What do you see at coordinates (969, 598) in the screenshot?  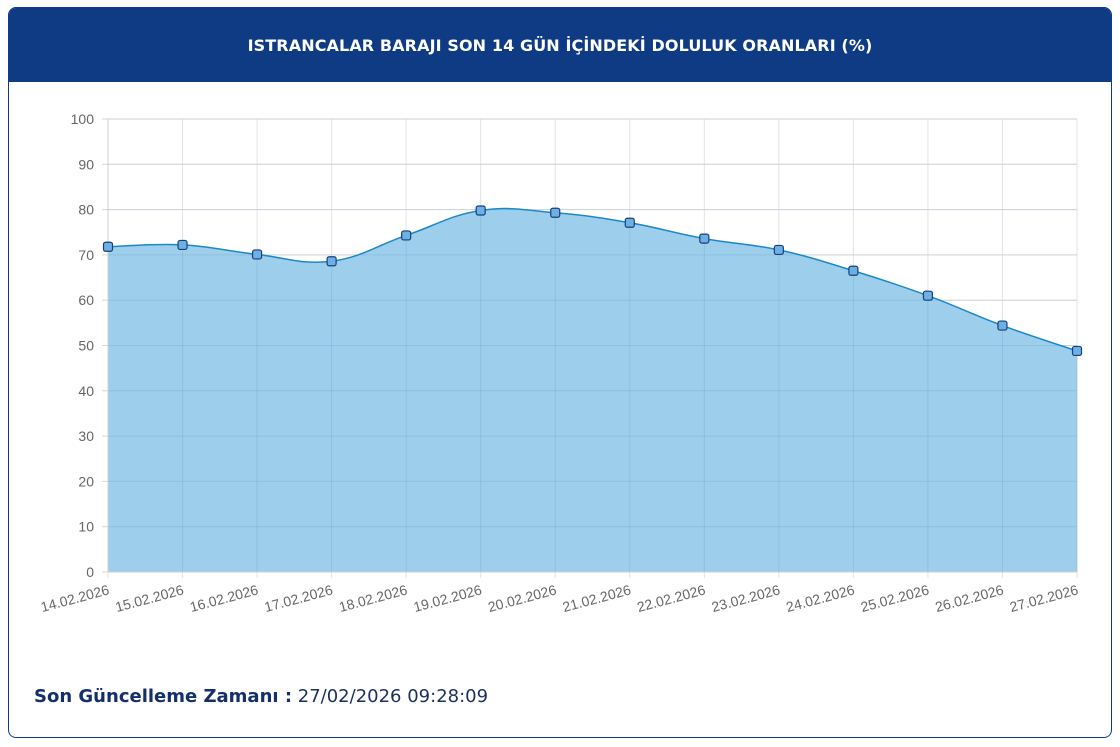 I see `x-tick-label: 26.02.2026` at bounding box center [969, 598].